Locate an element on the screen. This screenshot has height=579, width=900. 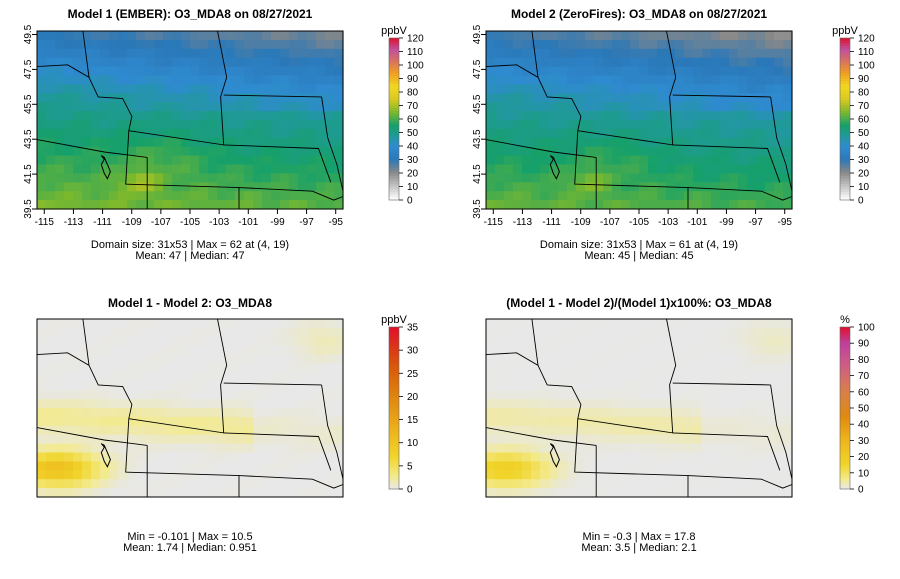
legend-tick-label: 0 is located at coordinates (861, 201).